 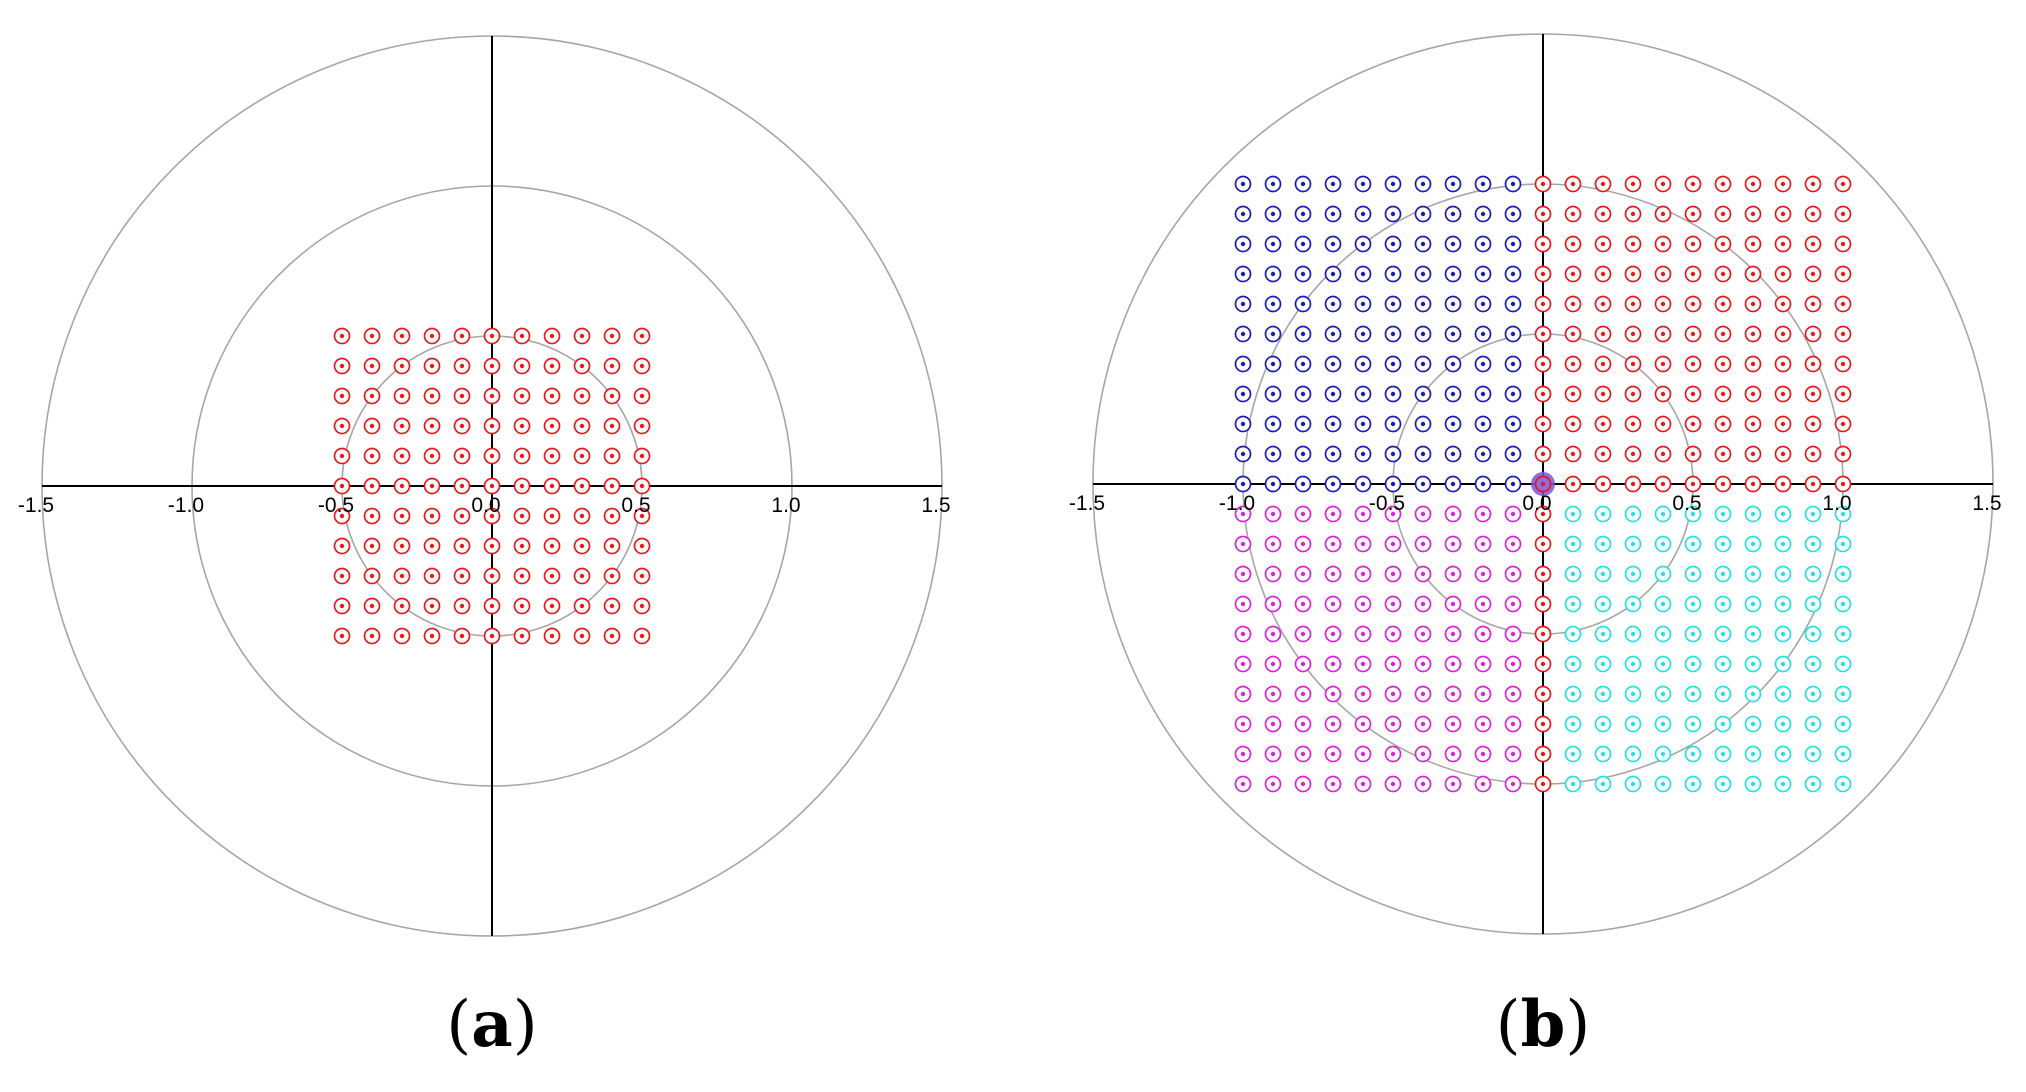 I want to click on highlight-point-ring, so click(x=1543, y=484).